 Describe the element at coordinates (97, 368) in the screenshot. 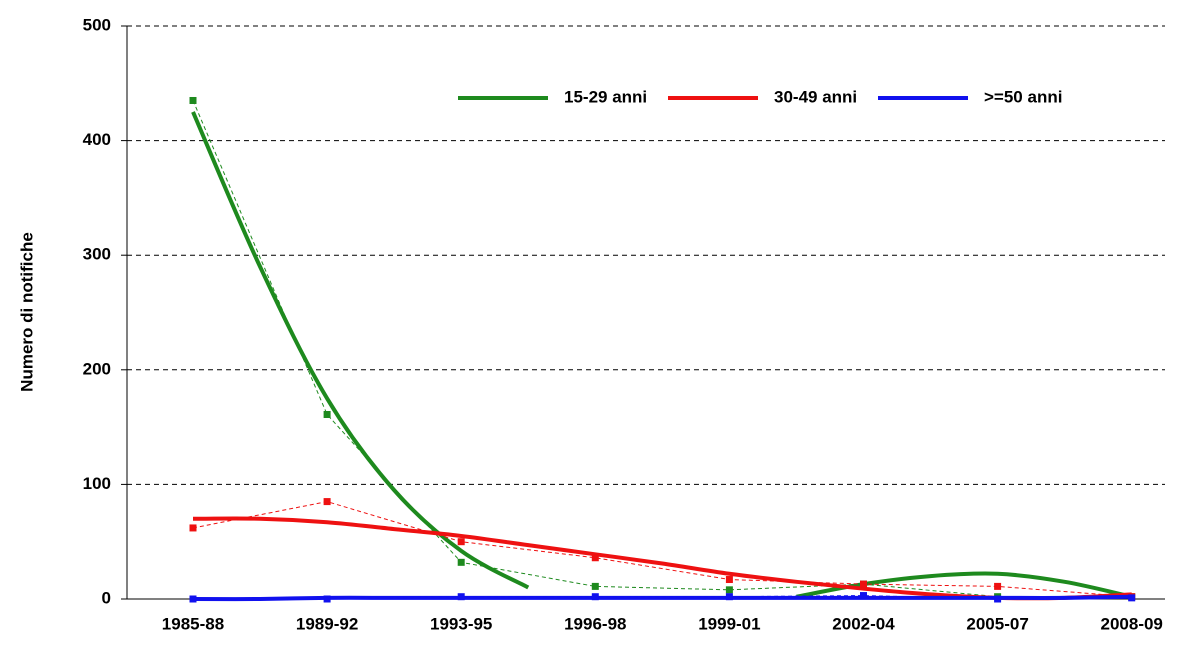

I see `y-tick-label: 200` at that location.